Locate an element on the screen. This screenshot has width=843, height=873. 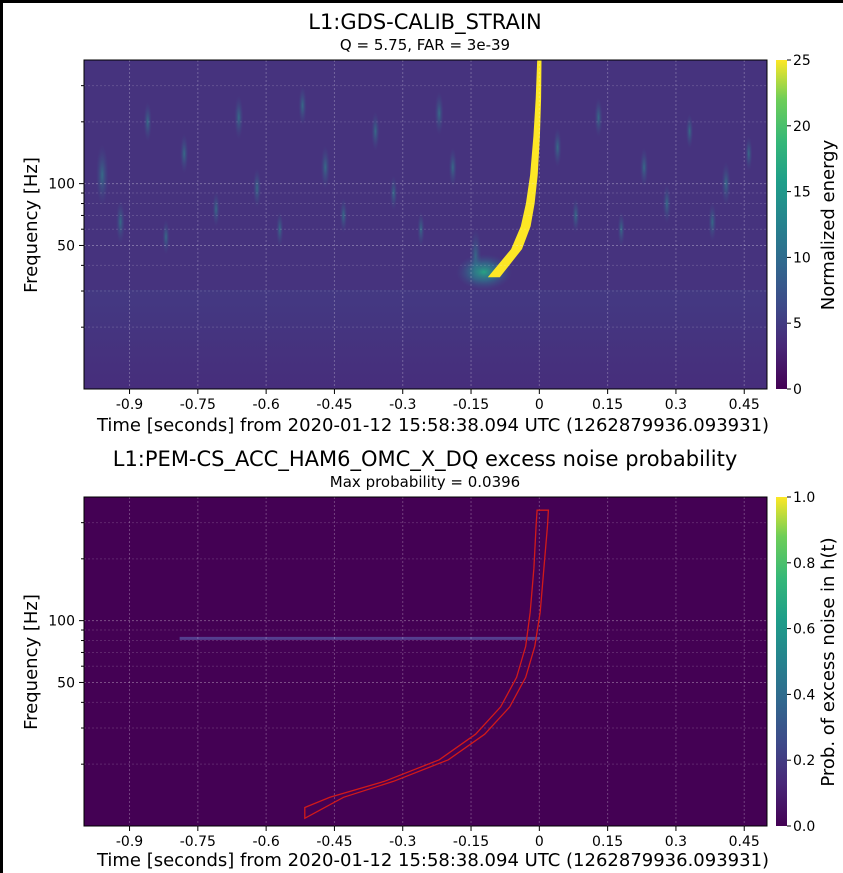
panel1-colorbar-ticks: 0 5 10 15 20 25 is located at coordinates (799, 225).